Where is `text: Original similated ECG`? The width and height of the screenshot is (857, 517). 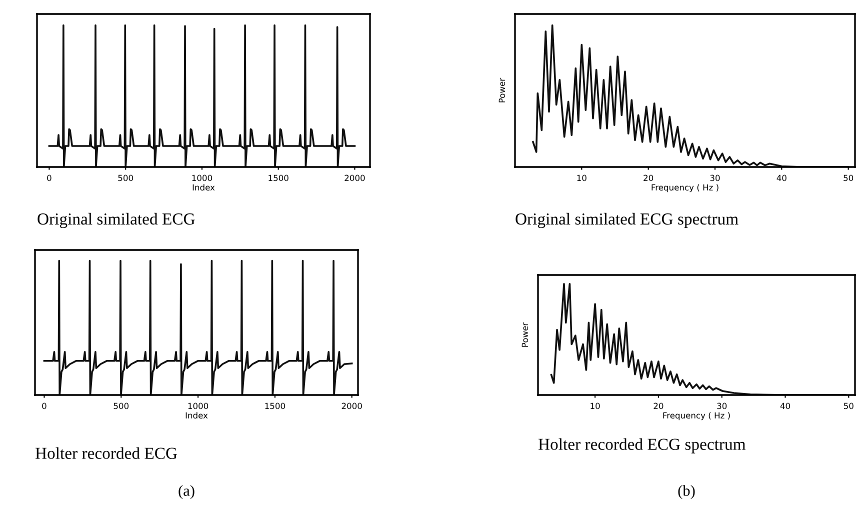
text: Original similated ECG is located at coordinates (116, 220).